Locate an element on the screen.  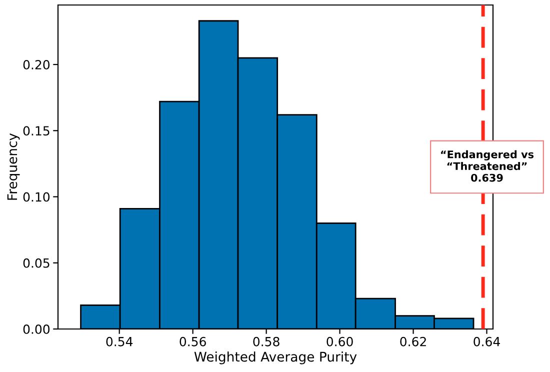
x-tick-label: 0.56 is located at coordinates (193, 341).